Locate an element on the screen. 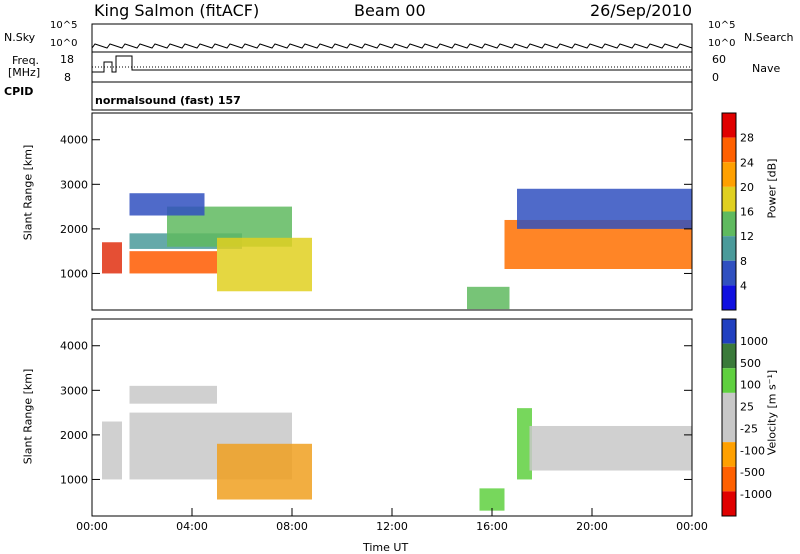 This screenshot has height=554, width=800. nsky-tick-bottom: 10^0 is located at coordinates (64, 43).